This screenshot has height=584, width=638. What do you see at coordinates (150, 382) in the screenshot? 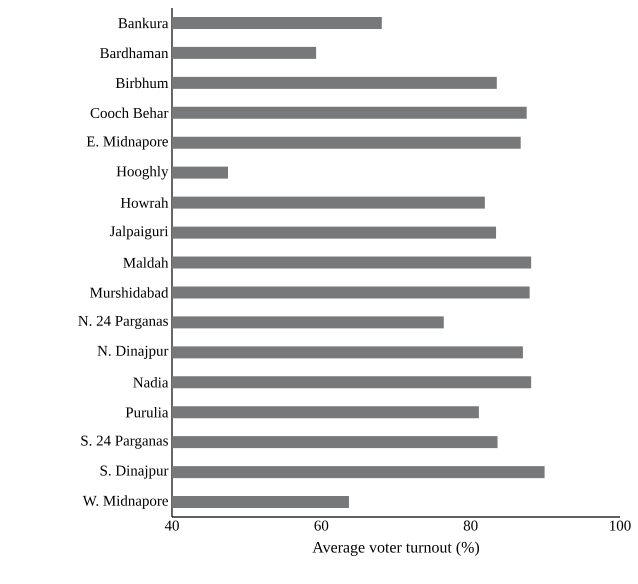
I see `y-tick-label: Nadia` at bounding box center [150, 382].